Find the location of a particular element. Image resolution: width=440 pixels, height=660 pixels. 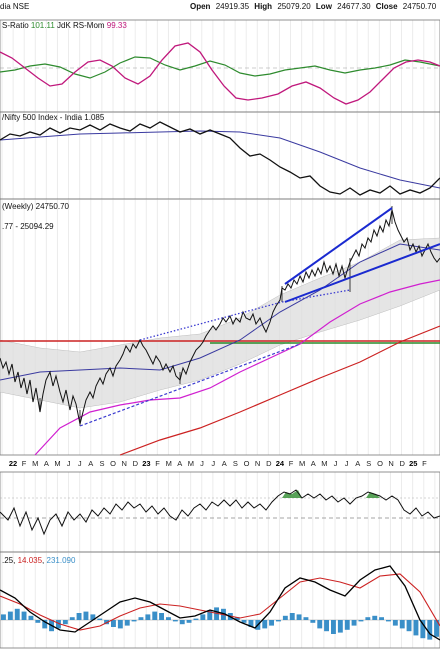

svg-text: .25, 14.035, 231.090 is located at coordinates (39, 560).